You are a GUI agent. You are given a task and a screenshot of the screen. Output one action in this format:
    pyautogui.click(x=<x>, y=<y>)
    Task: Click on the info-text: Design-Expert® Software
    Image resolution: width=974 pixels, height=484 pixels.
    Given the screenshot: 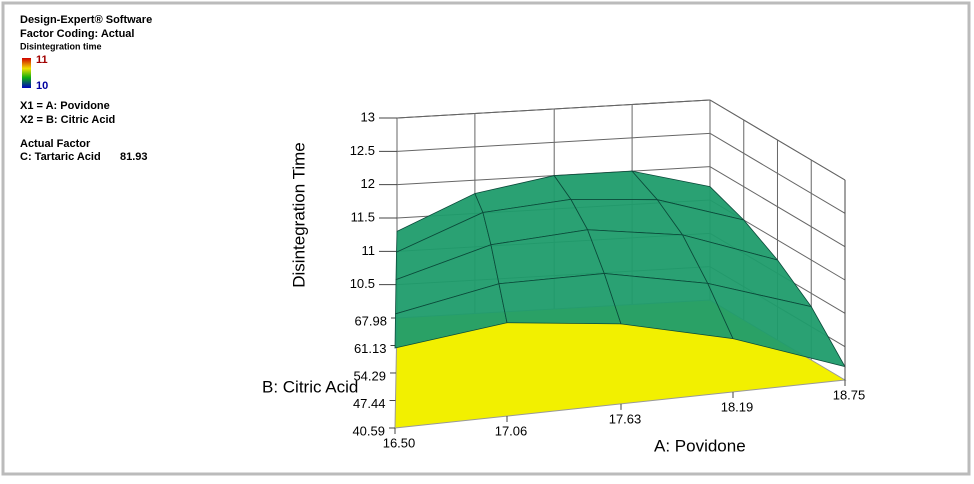 What is the action you would take?
    pyautogui.click(x=86, y=20)
    